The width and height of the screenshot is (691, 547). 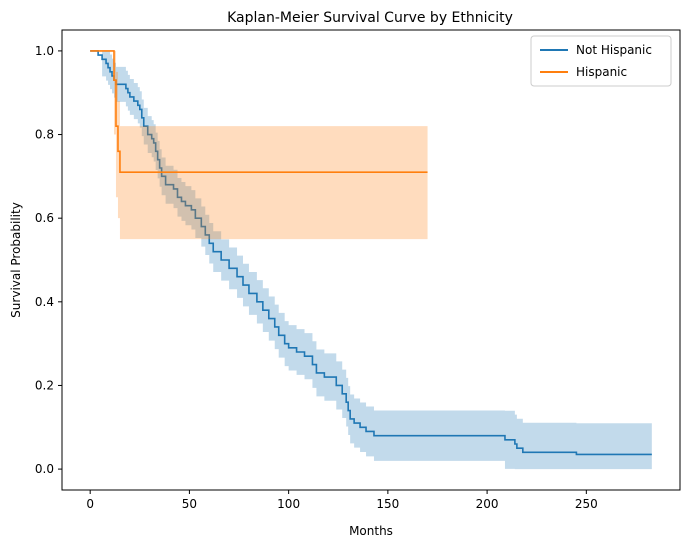 What do you see at coordinates (614, 50) in the screenshot?
I see `legend-label-not-hispanic: Not Hispanic` at bounding box center [614, 50].